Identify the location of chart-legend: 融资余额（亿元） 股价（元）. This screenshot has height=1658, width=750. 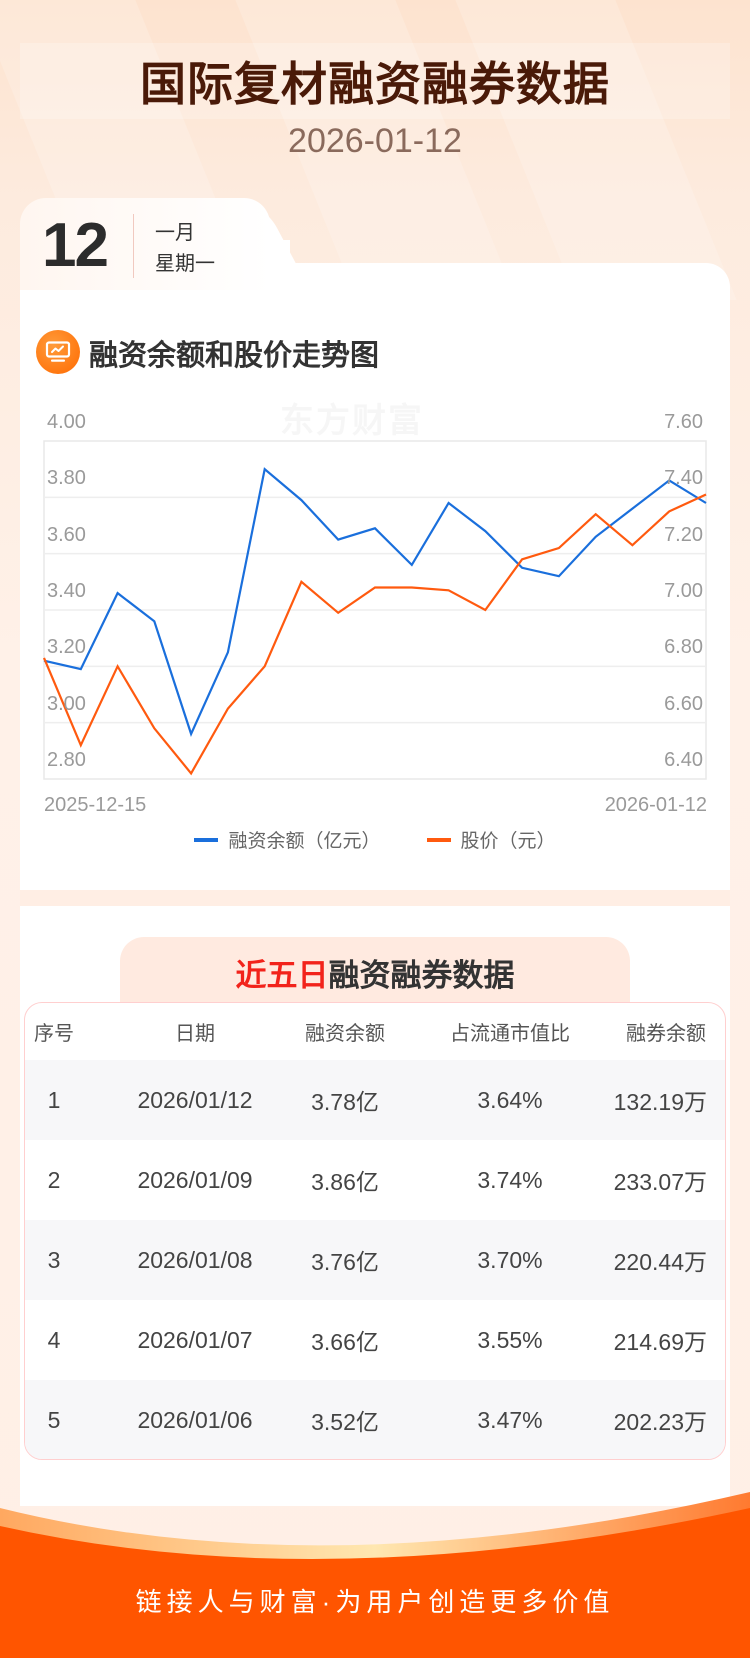
(375, 839).